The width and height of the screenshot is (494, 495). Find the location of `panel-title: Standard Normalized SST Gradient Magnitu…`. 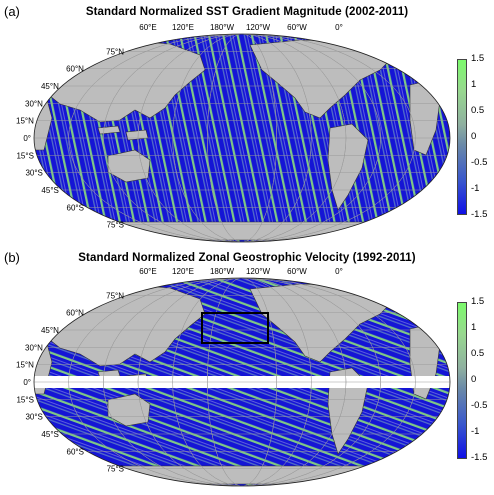

panel-title: Standard Normalized SST Gradient Magnitu… is located at coordinates (247, 12).